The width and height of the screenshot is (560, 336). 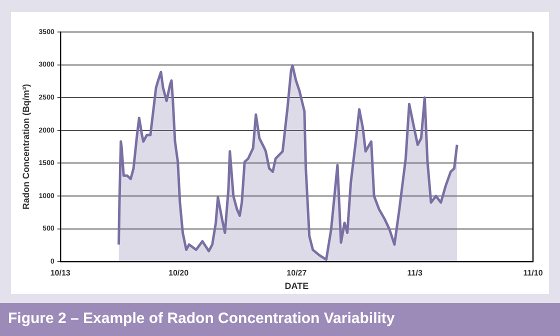 What do you see at coordinates (533, 273) in the screenshot?
I see `x-tick-label: 11/10` at bounding box center [533, 273].